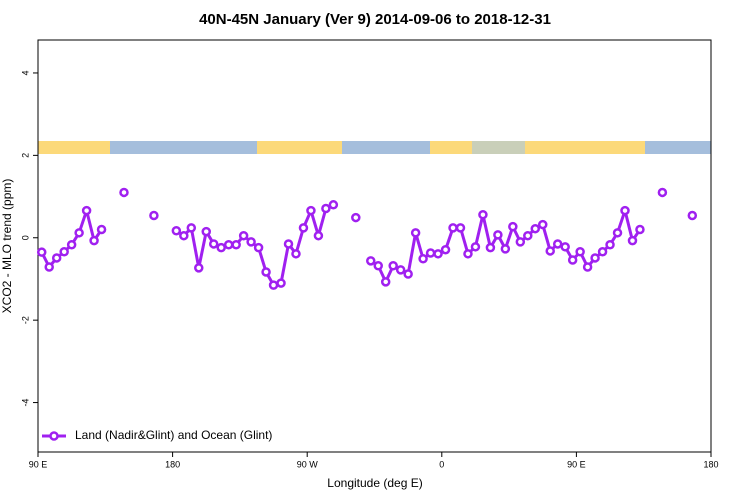 This screenshot has width=750, height=500. I want to click on y-tick-label: 4, so click(25, 72).